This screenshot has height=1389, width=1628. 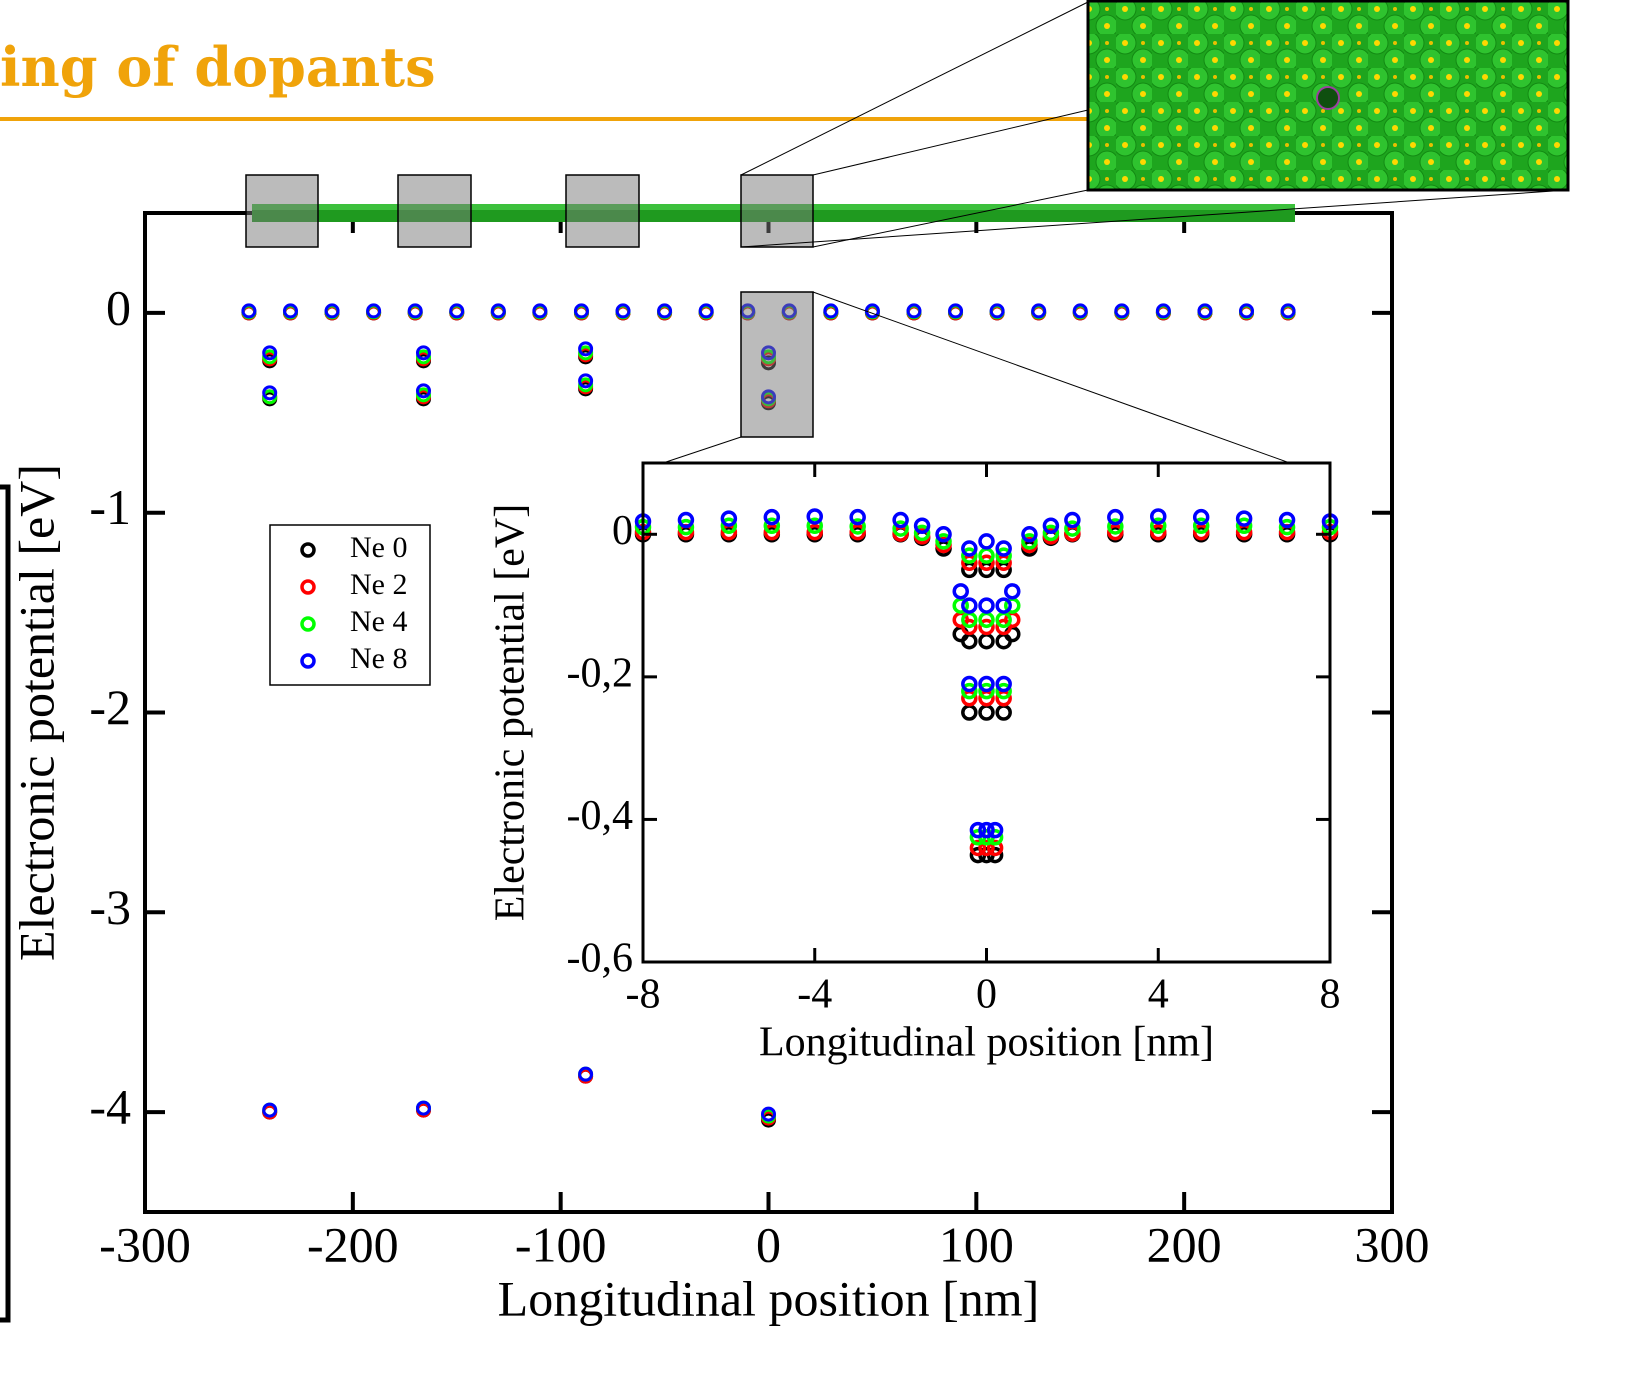 What do you see at coordinates (110, 907) in the screenshot?
I see `y-tick-label: -3` at bounding box center [110, 907].